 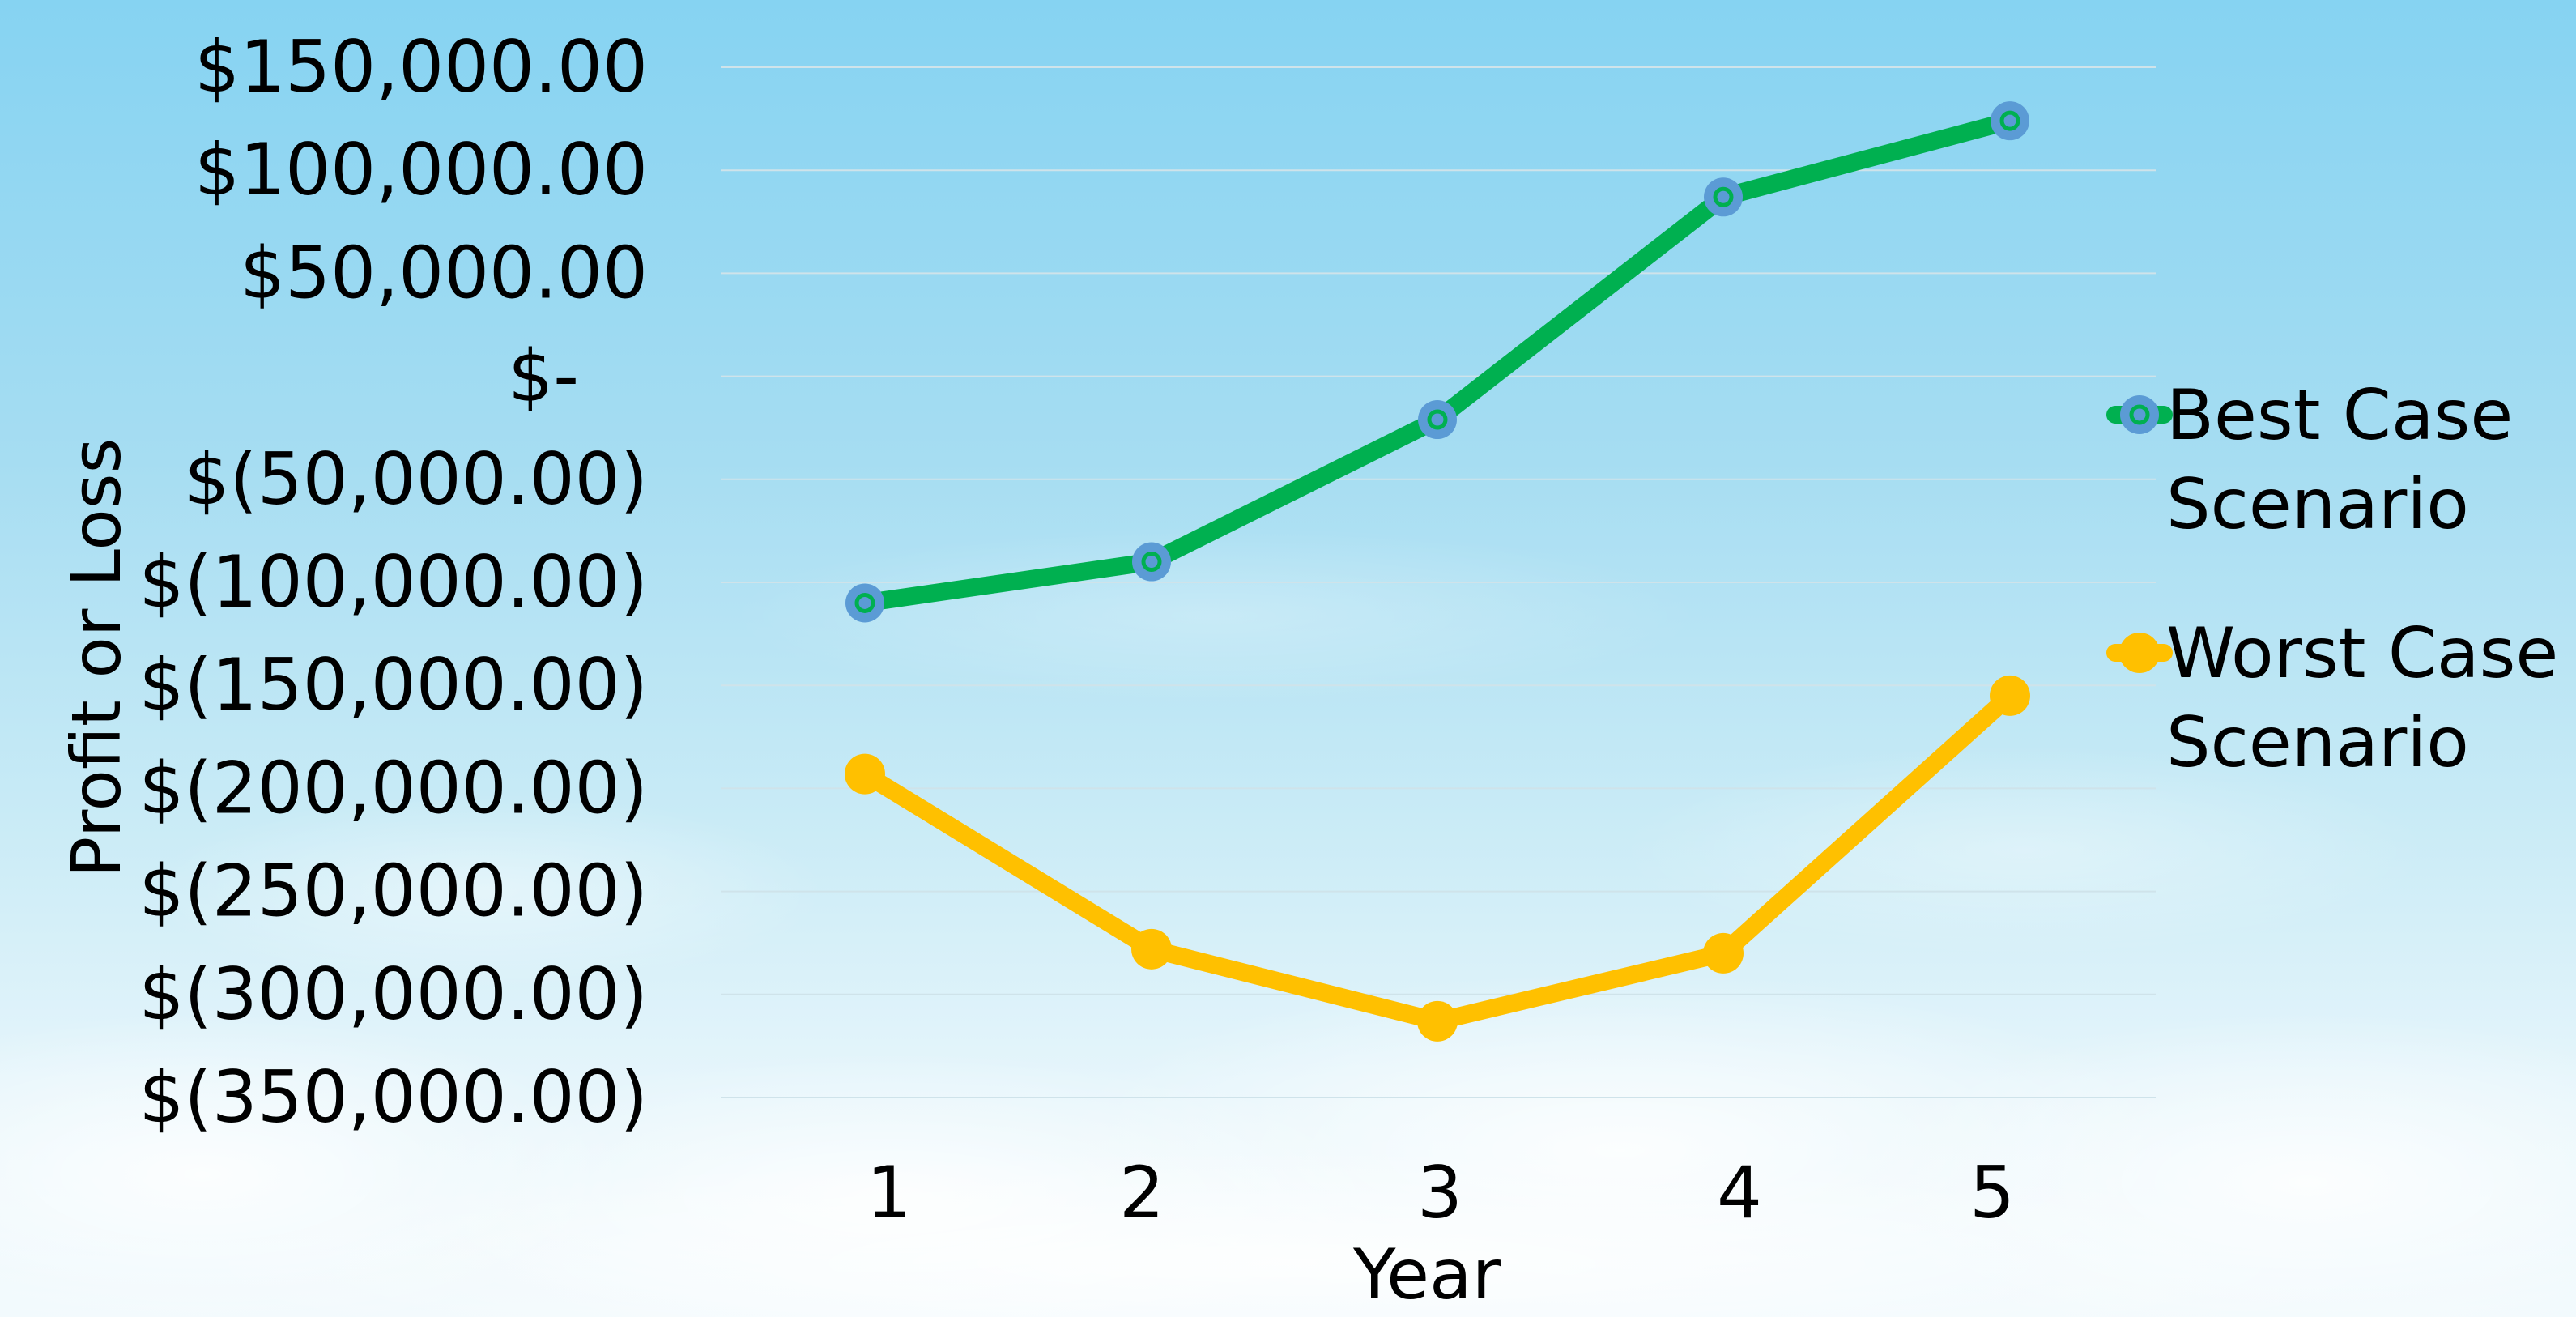 What do you see at coordinates (1739, 1192) in the screenshot?
I see `x-tick-label: 4` at bounding box center [1739, 1192].